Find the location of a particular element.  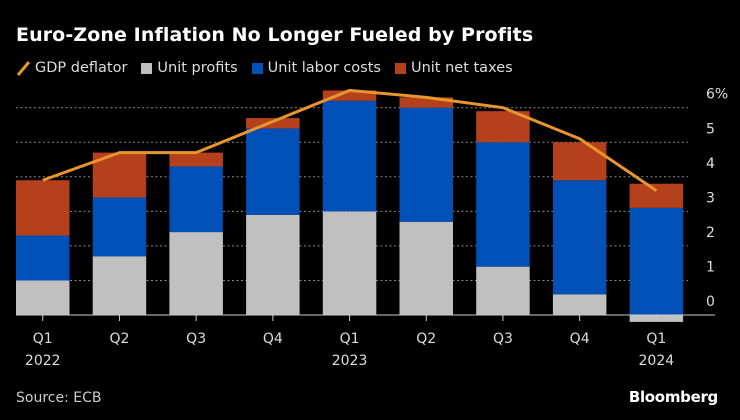

legend-item-gdp-deflator: GDP deflator is located at coordinates (71, 68).